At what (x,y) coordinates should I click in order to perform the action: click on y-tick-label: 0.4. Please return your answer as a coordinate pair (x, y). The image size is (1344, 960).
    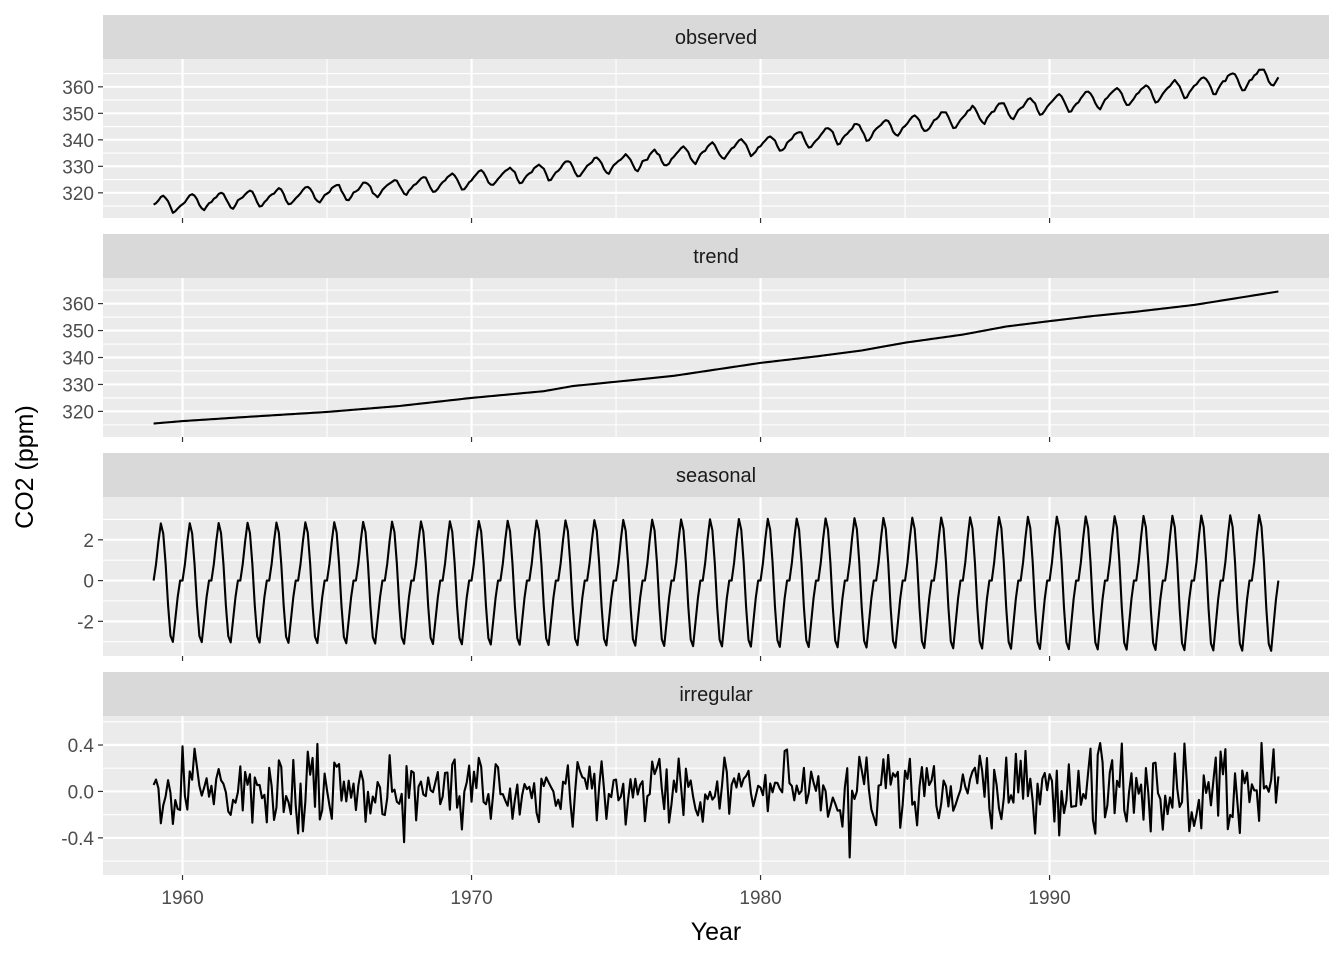
    Looking at the image, I should click on (81, 746).